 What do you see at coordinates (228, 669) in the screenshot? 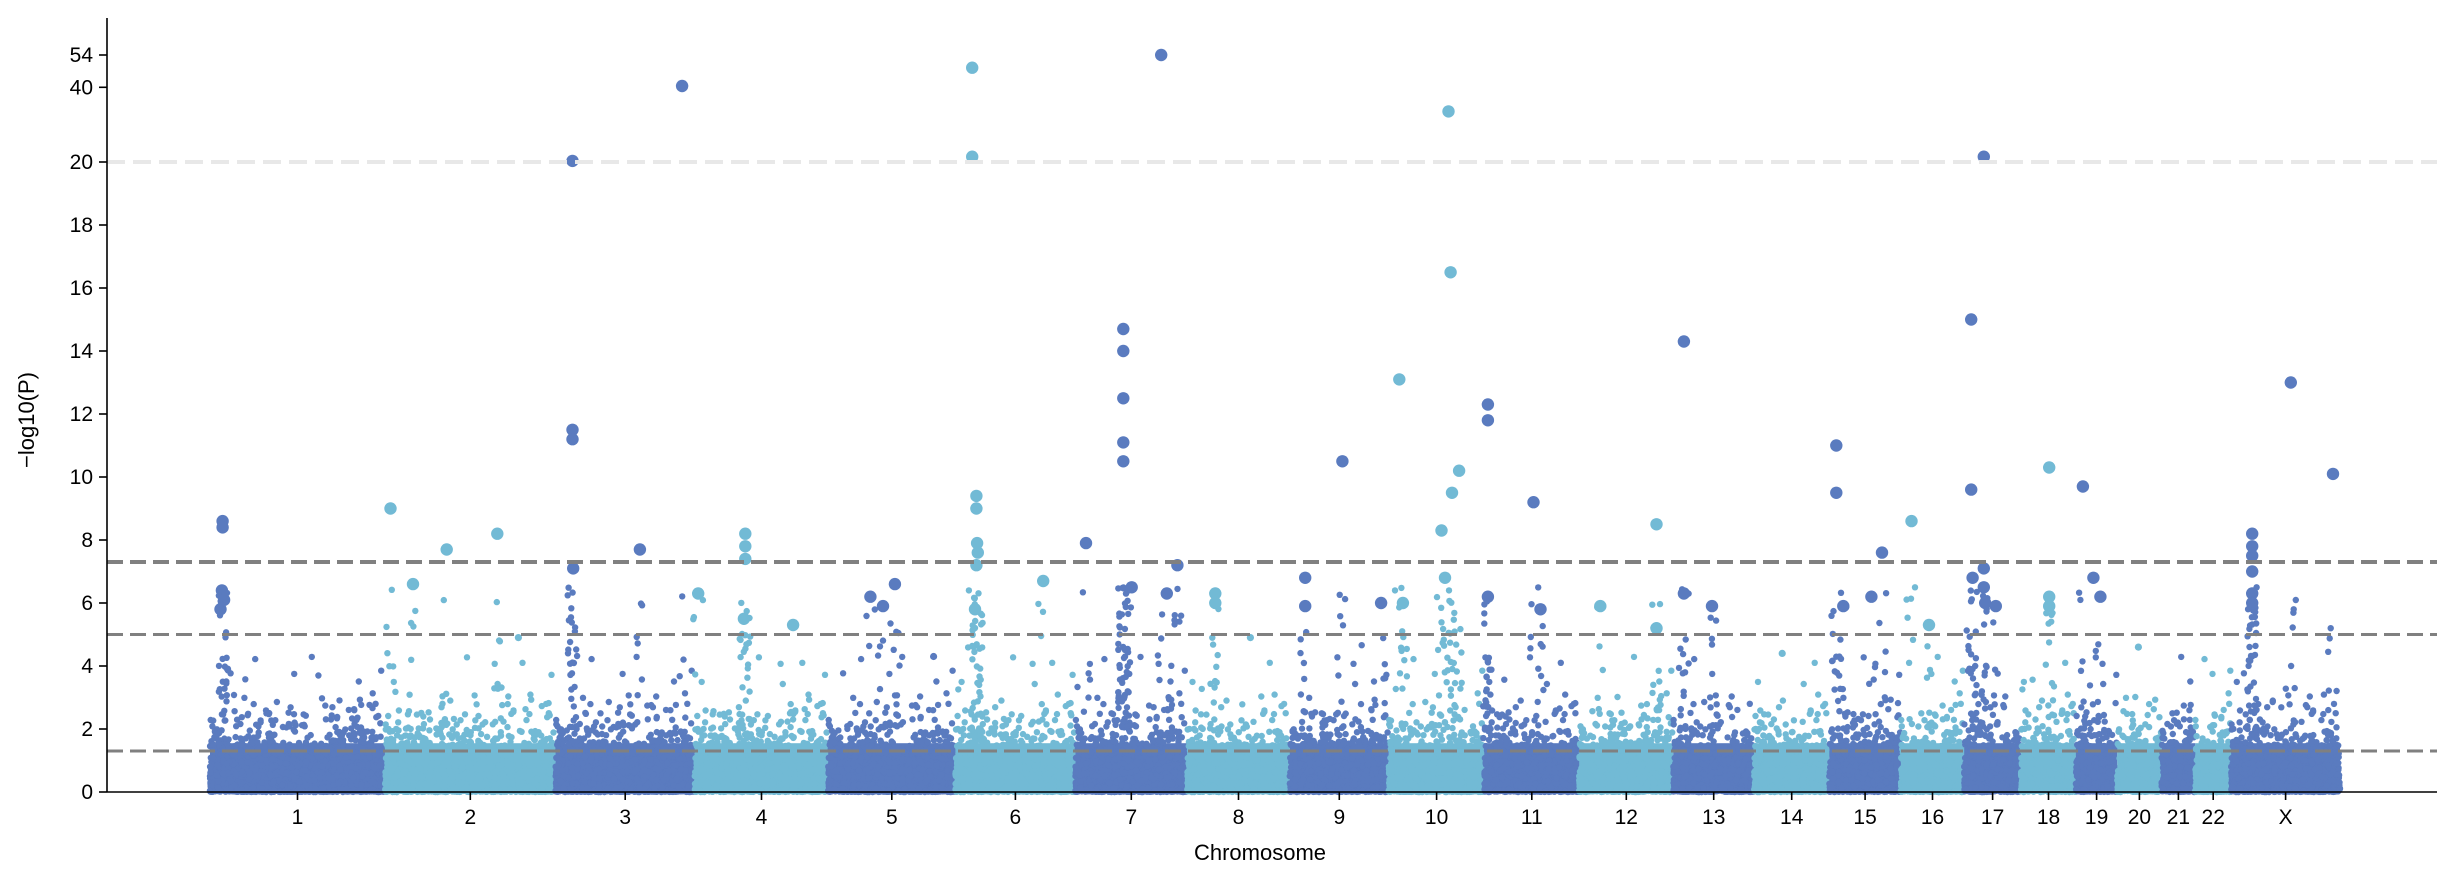
I see `peak-point-chr1` at bounding box center [228, 669].